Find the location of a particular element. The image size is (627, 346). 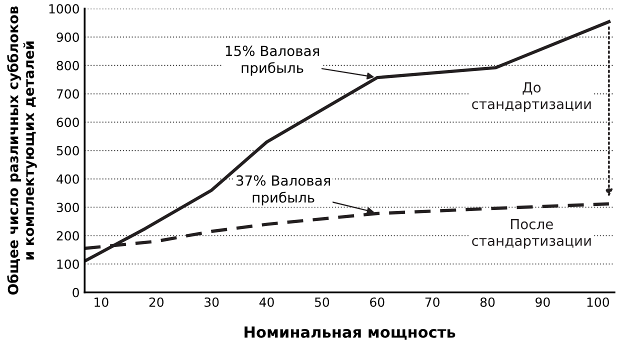

x-tick-label: 80 is located at coordinates (487, 302).